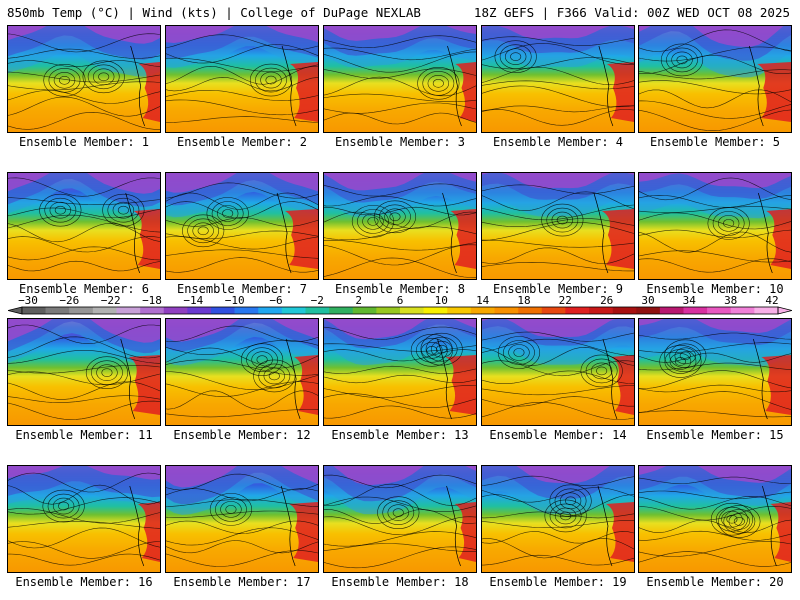  What do you see at coordinates (523, 300) in the screenshot?
I see `colorbar-tick-label: 18` at bounding box center [523, 300].